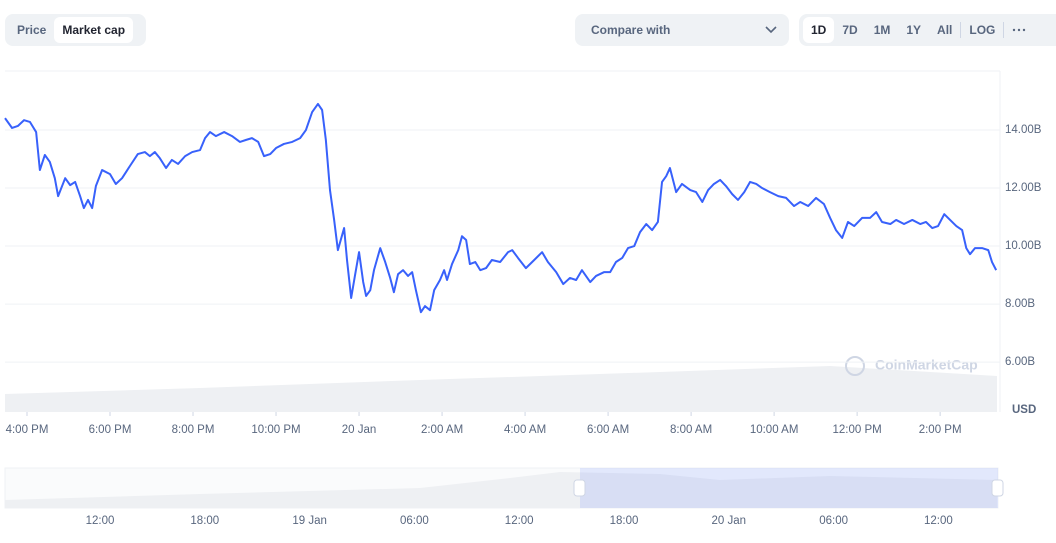 The height and width of the screenshot is (543, 1056). I want to click on more-button, so click(1019, 30).